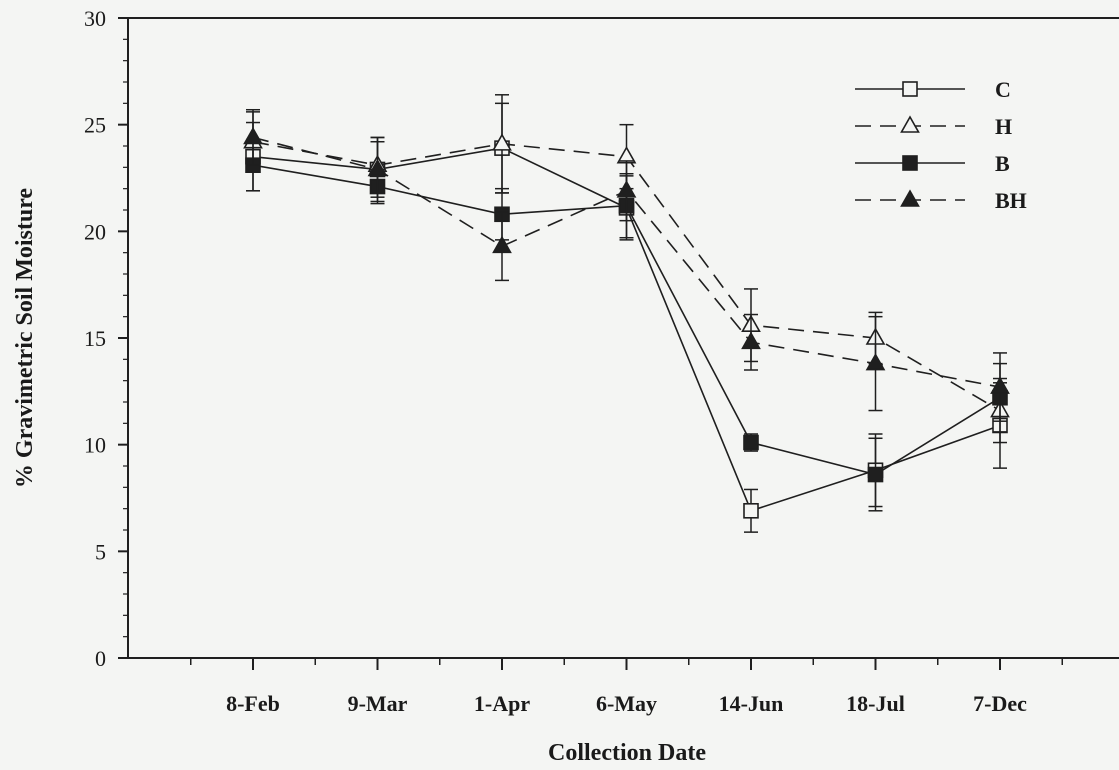 The height and width of the screenshot is (770, 1119). I want to click on y-tick-label: 0, so click(100, 658).